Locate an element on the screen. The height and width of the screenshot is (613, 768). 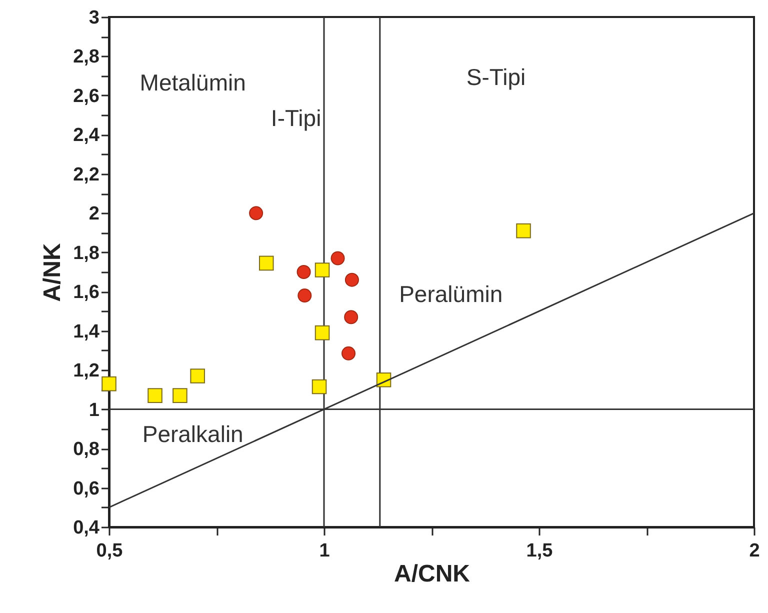
y-tick-label: 0,6 is located at coordinates (86, 489).